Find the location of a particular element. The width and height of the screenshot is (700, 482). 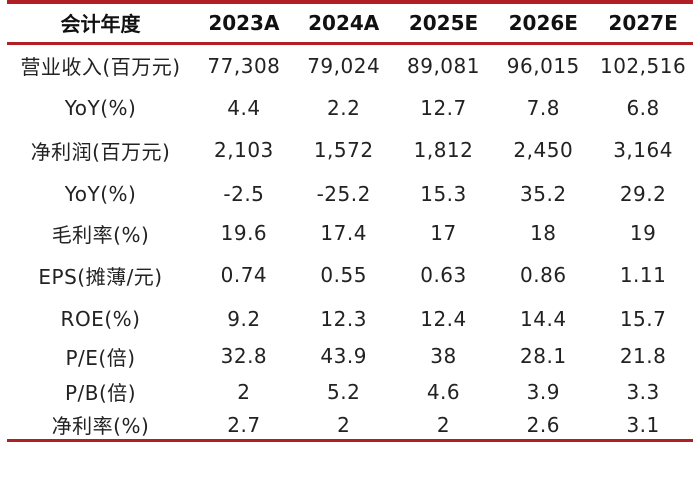

table-row-net-margin: 净利率(%) 2.7 2 2 2.6 3.1 is located at coordinates (350, 425).